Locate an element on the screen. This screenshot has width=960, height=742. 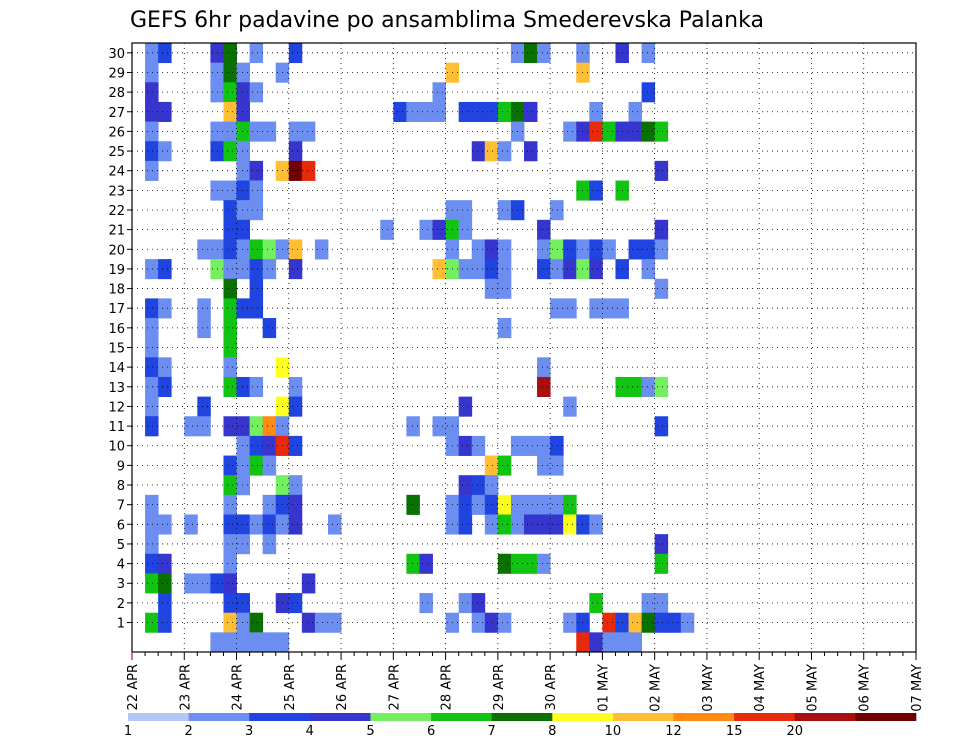
y-tick-label: 18 is located at coordinates (116, 290).